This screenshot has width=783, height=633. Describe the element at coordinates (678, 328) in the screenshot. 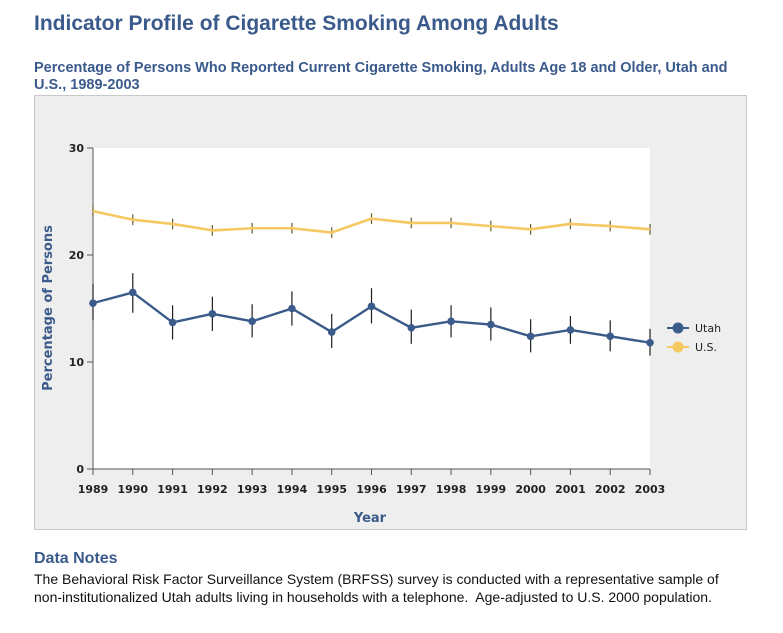

I see `legend-utah-swatch-marker` at that location.